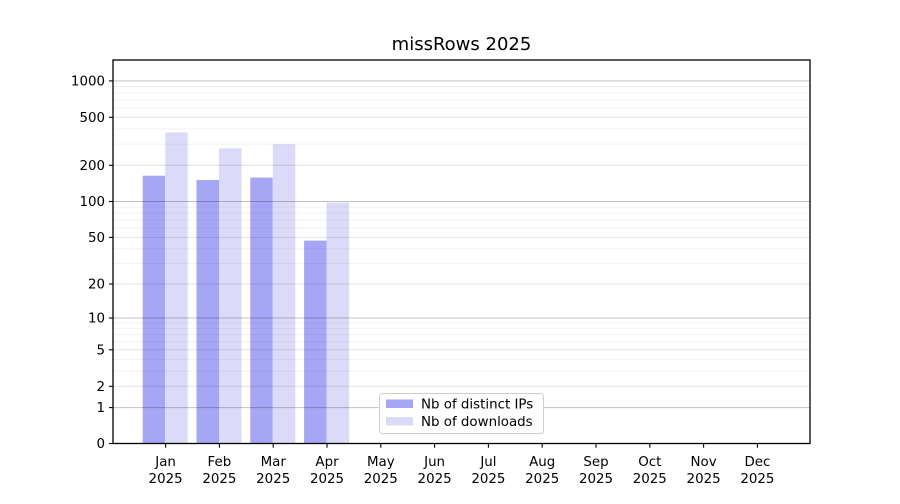  What do you see at coordinates (399, 403) in the screenshot?
I see `legend-swatch-distinct-ips` at bounding box center [399, 403].